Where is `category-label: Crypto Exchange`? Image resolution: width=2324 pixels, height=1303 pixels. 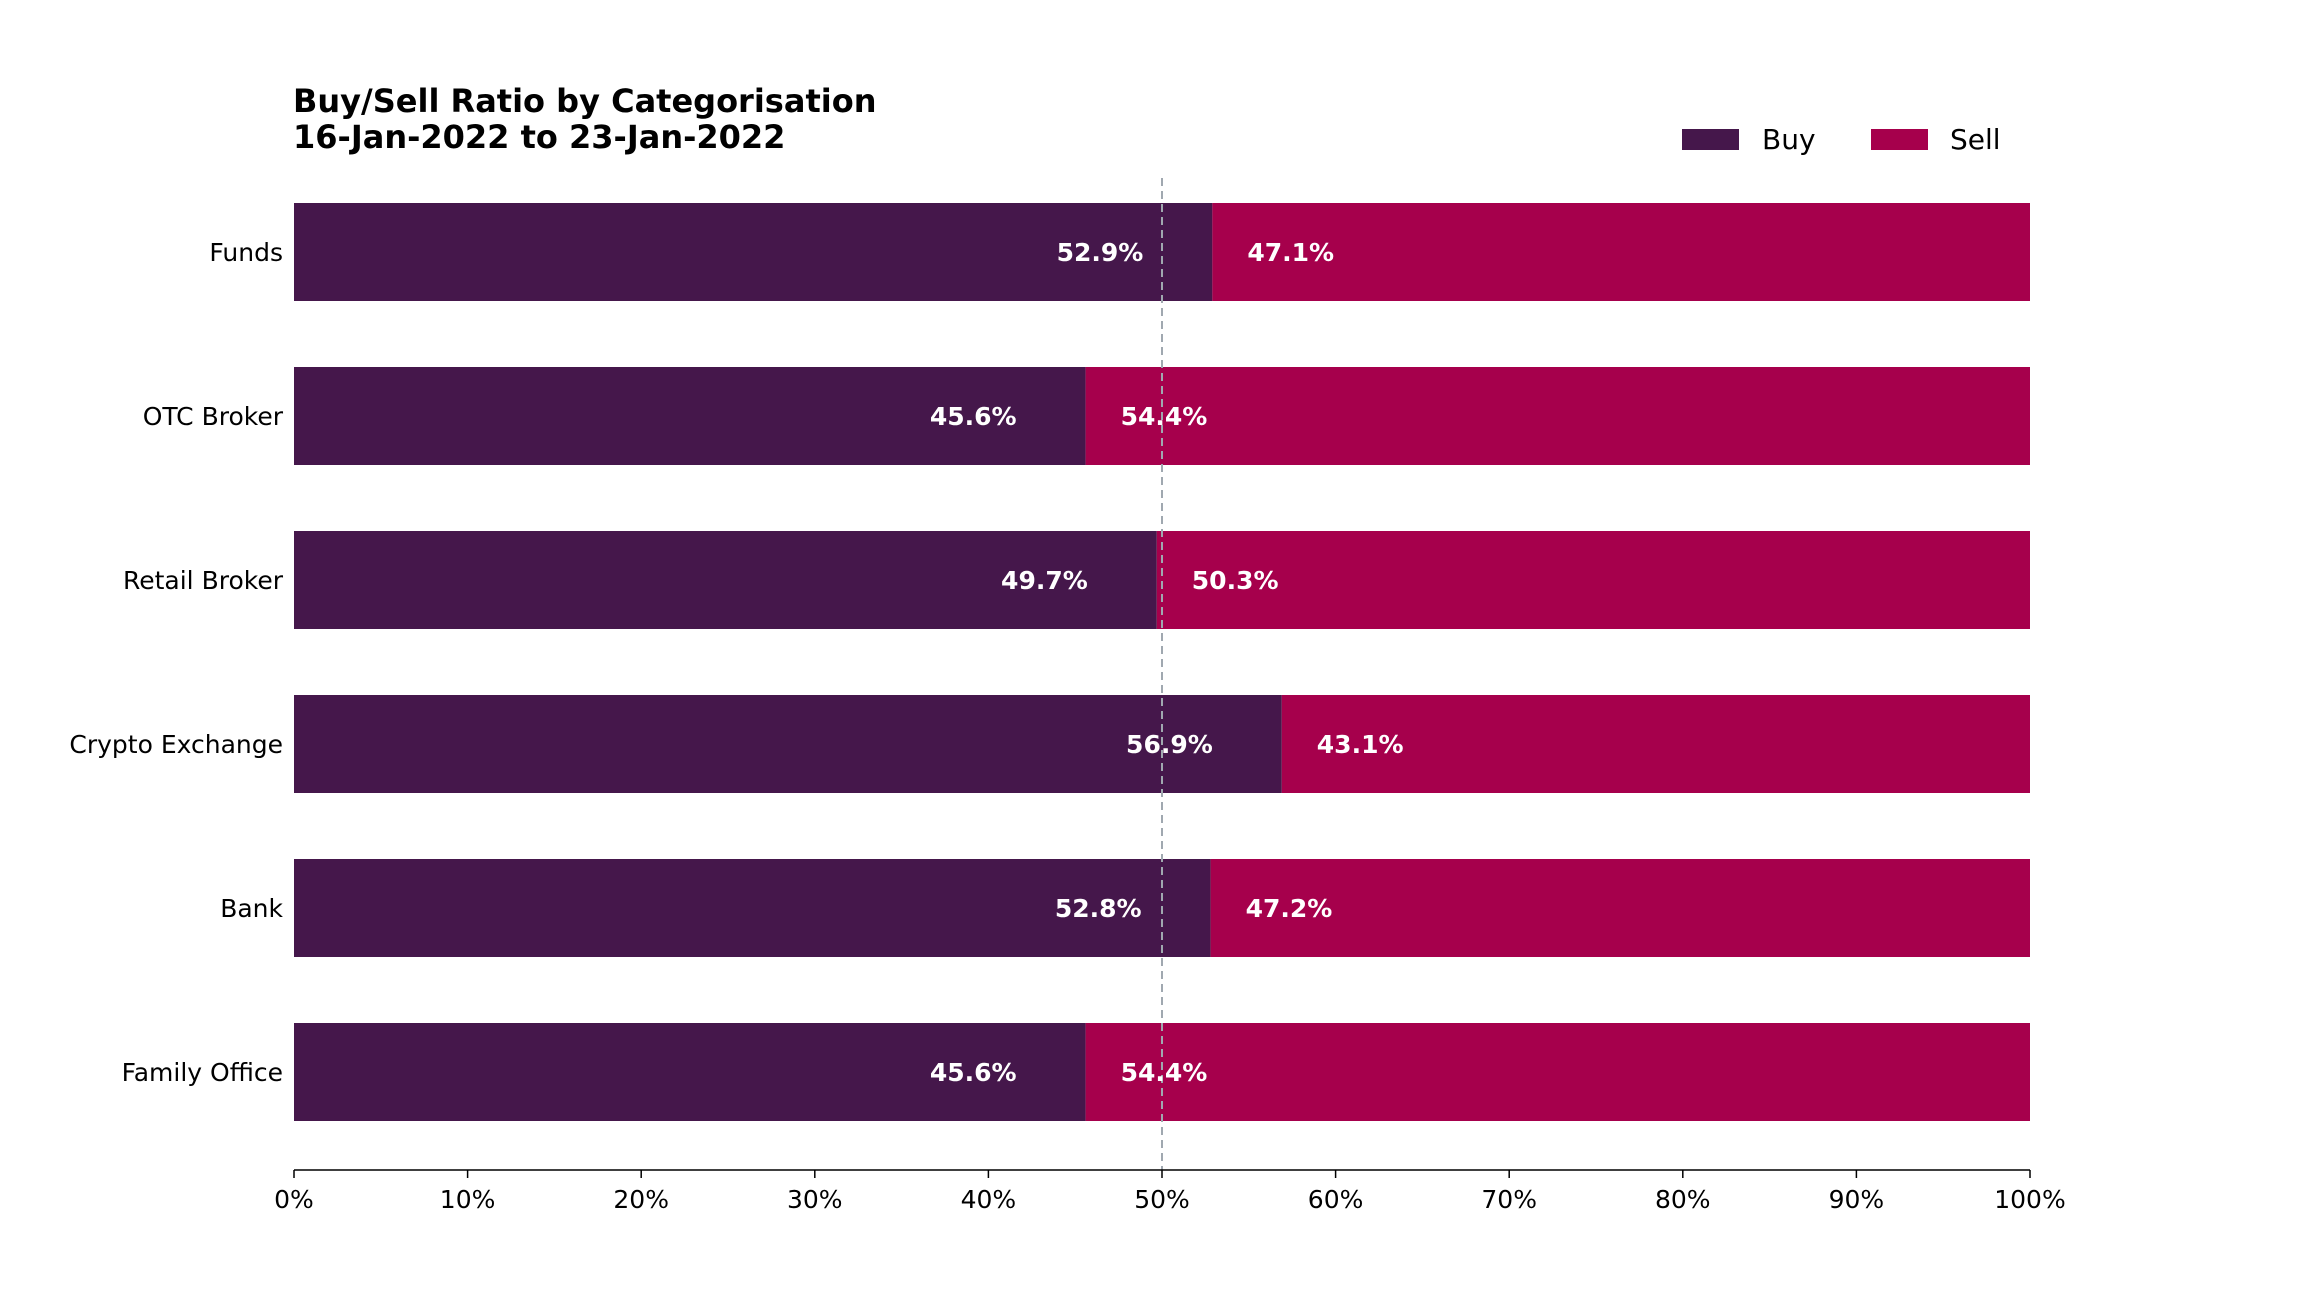
category-label: Crypto Exchange is located at coordinates (176, 744).